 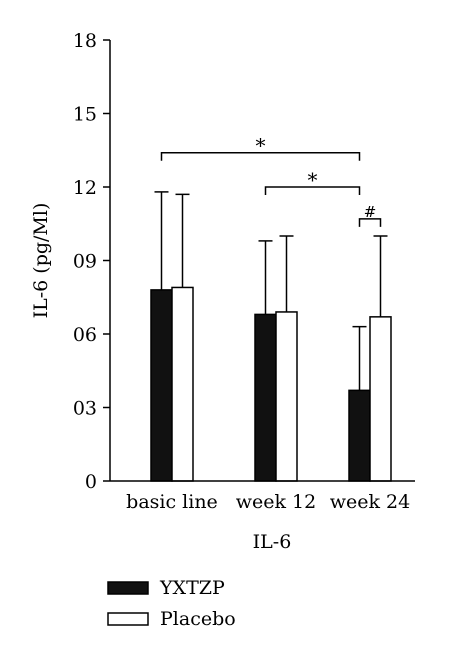 What do you see at coordinates (91, 482) in the screenshot?
I see `y-tick-label: 0` at bounding box center [91, 482].